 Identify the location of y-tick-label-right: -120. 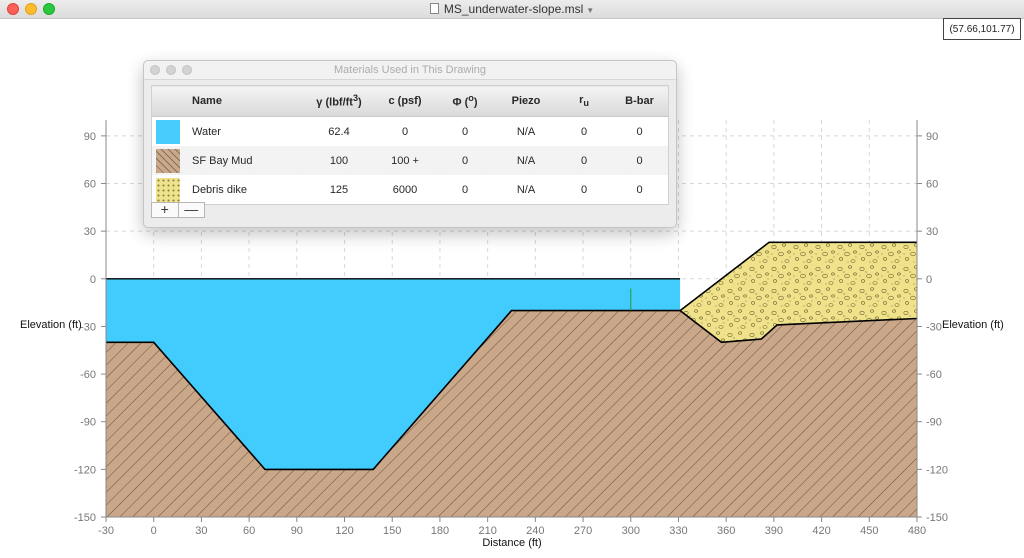
(937, 470).